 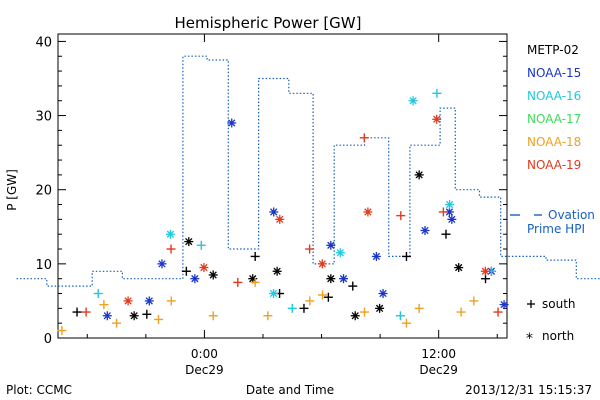 I want to click on legend-item-noaa-16: NOAA-16, so click(x=554, y=96).